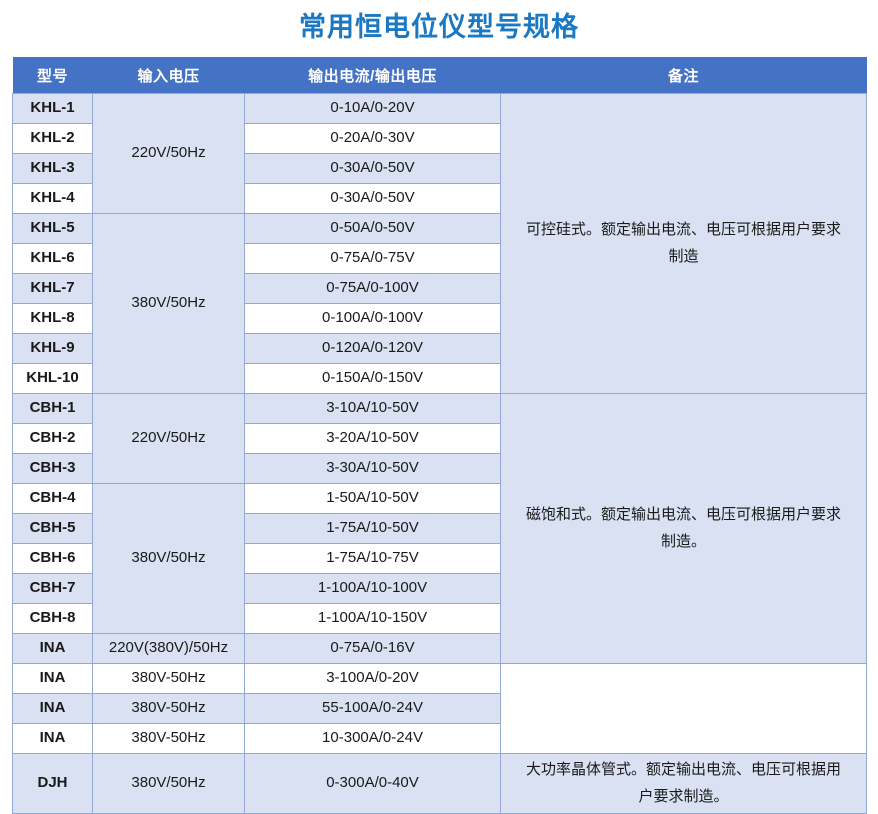  What do you see at coordinates (372, 558) in the screenshot?
I see `cell-output: 1-75A/10-75V` at bounding box center [372, 558].